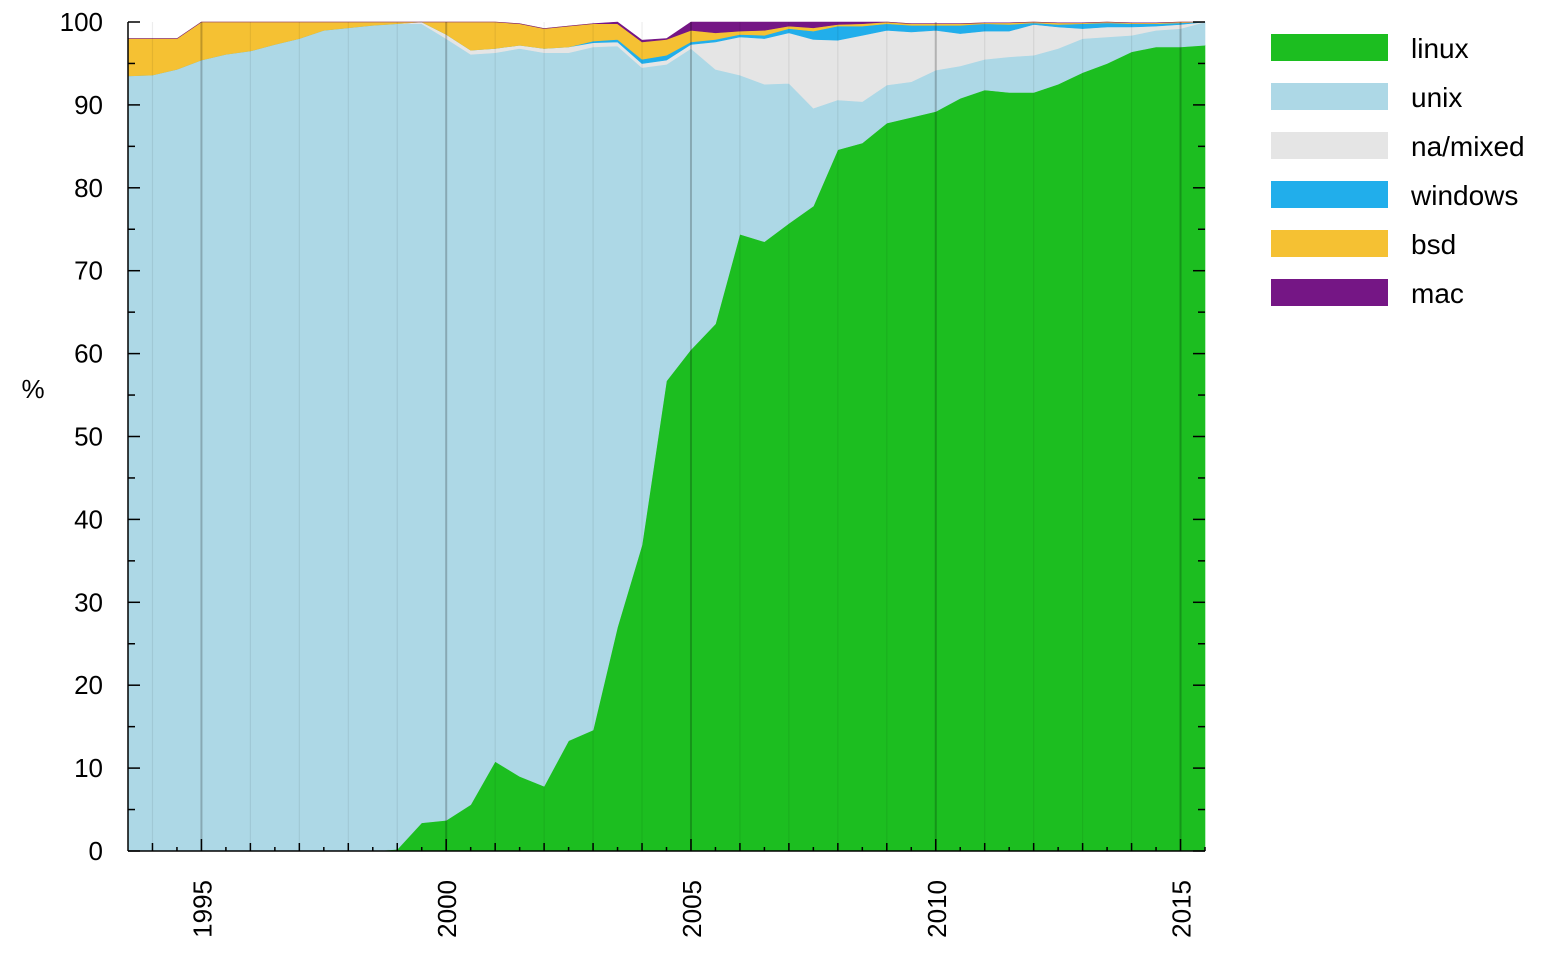 The height and width of the screenshot is (970, 1565). What do you see at coordinates (1329, 292) in the screenshot?
I see `legend-swatch-mac` at bounding box center [1329, 292].